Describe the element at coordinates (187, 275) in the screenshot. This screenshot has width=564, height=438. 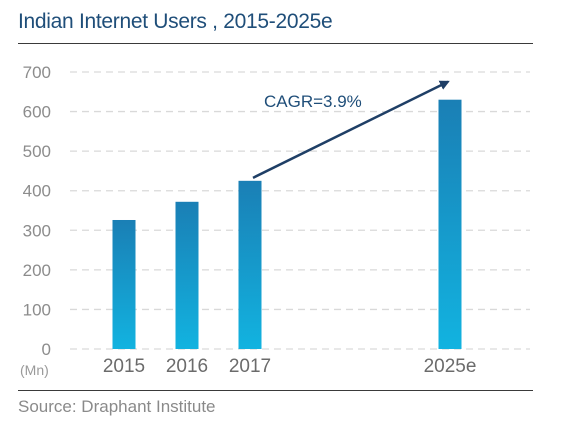
I see `bar-2016` at that location.